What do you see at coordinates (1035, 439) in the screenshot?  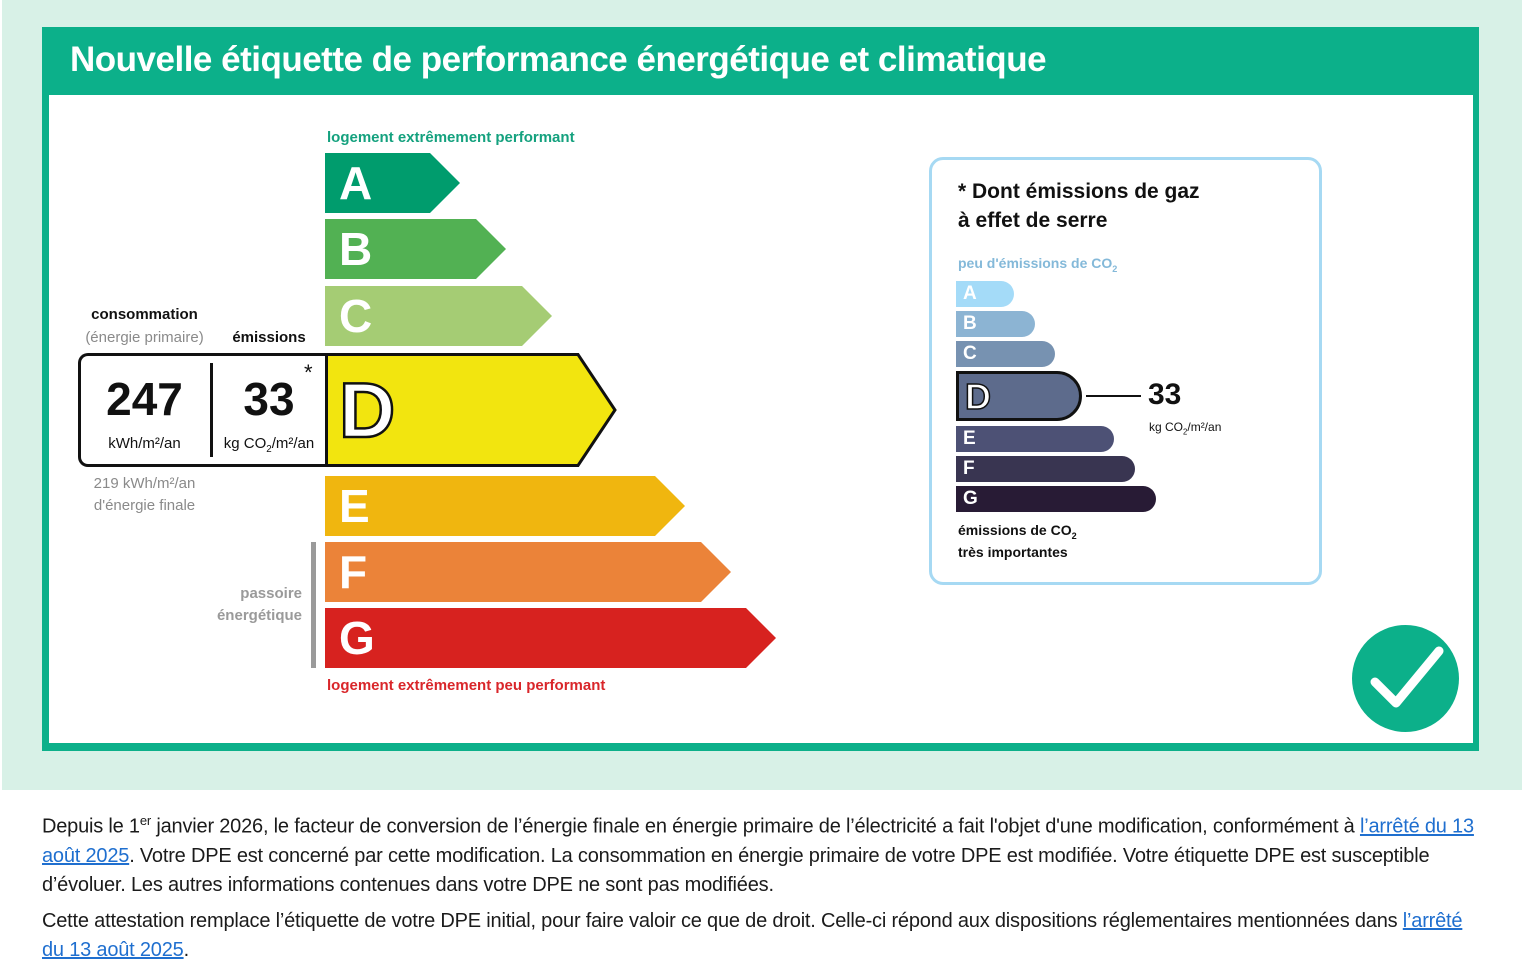 I see `ghg-class-e: E` at bounding box center [1035, 439].